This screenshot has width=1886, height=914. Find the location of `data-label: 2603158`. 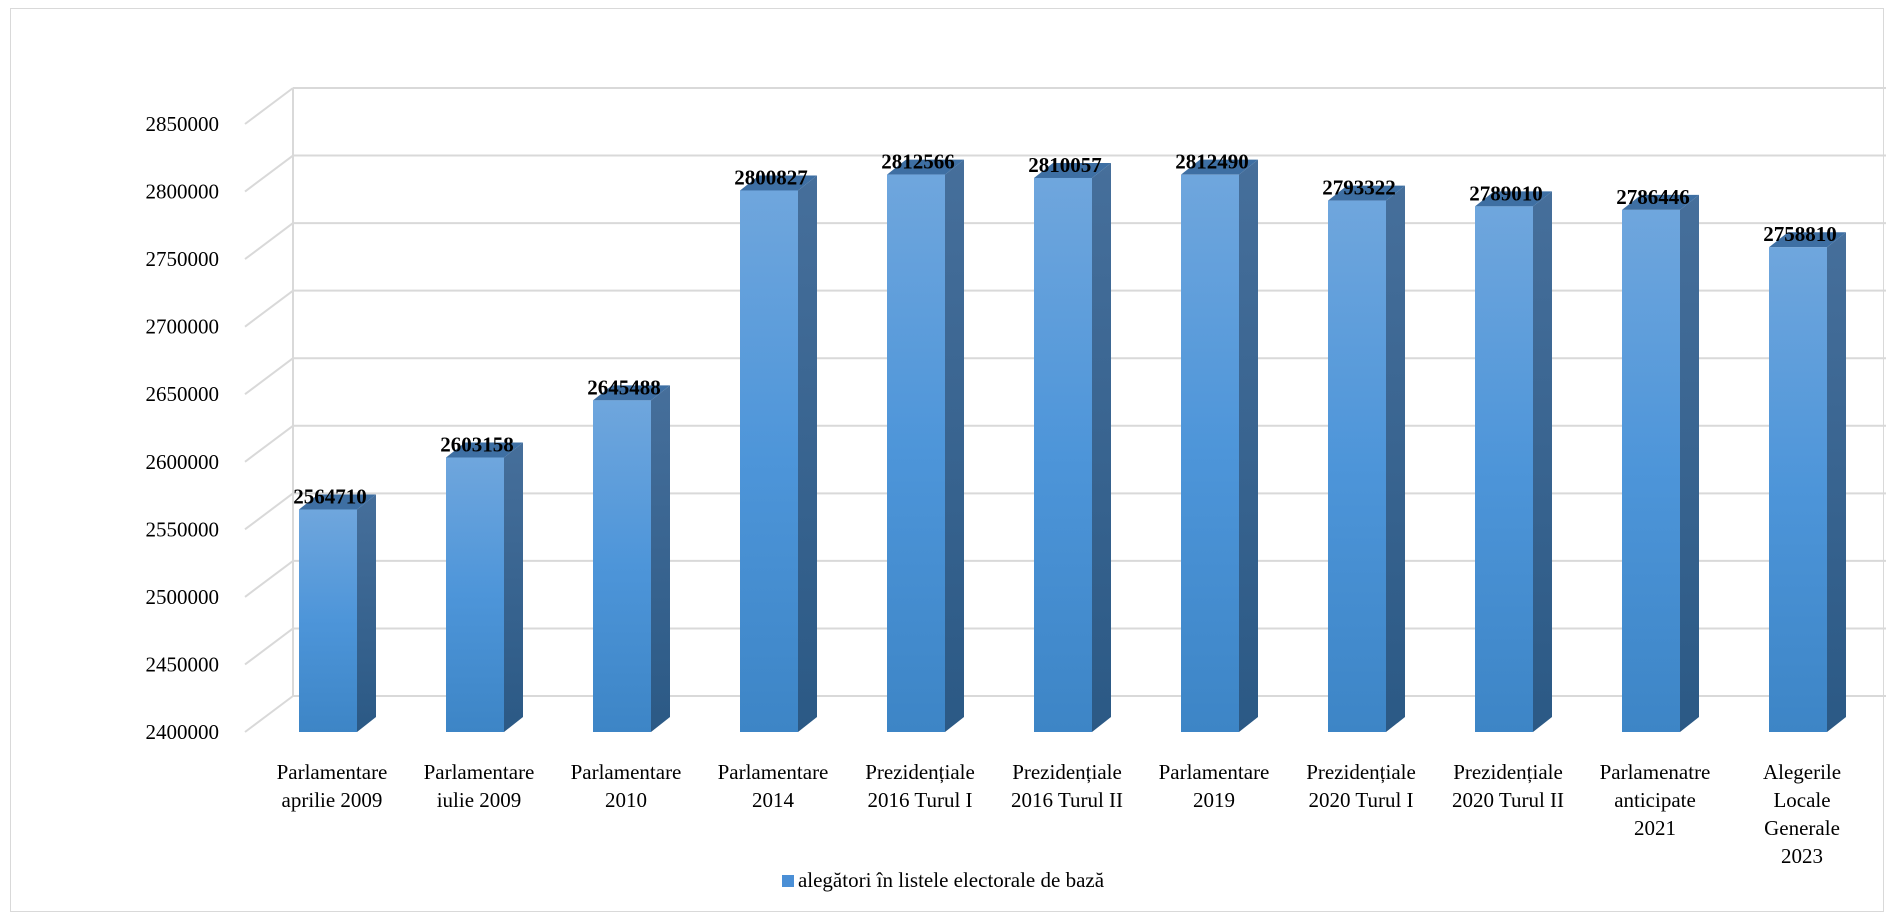

data-label: 2603158 is located at coordinates (477, 445).